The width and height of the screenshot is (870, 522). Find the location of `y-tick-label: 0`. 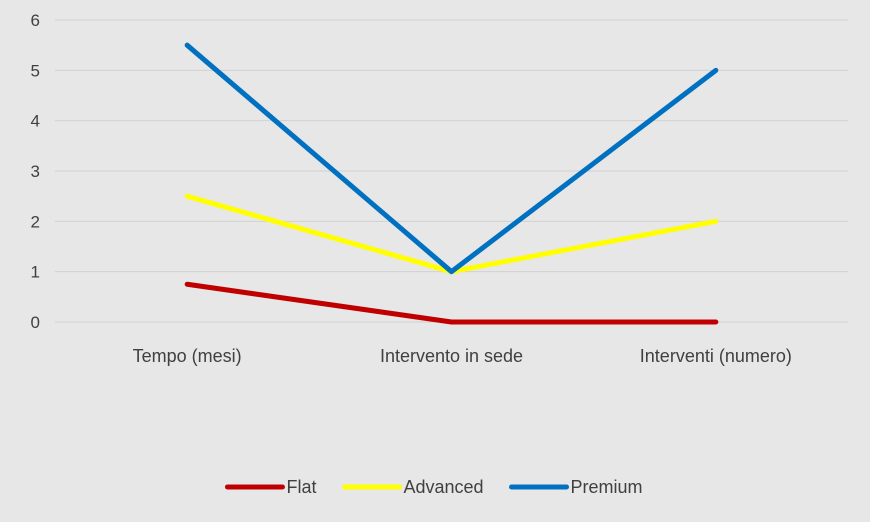

y-tick-label: 0 is located at coordinates (35, 322).